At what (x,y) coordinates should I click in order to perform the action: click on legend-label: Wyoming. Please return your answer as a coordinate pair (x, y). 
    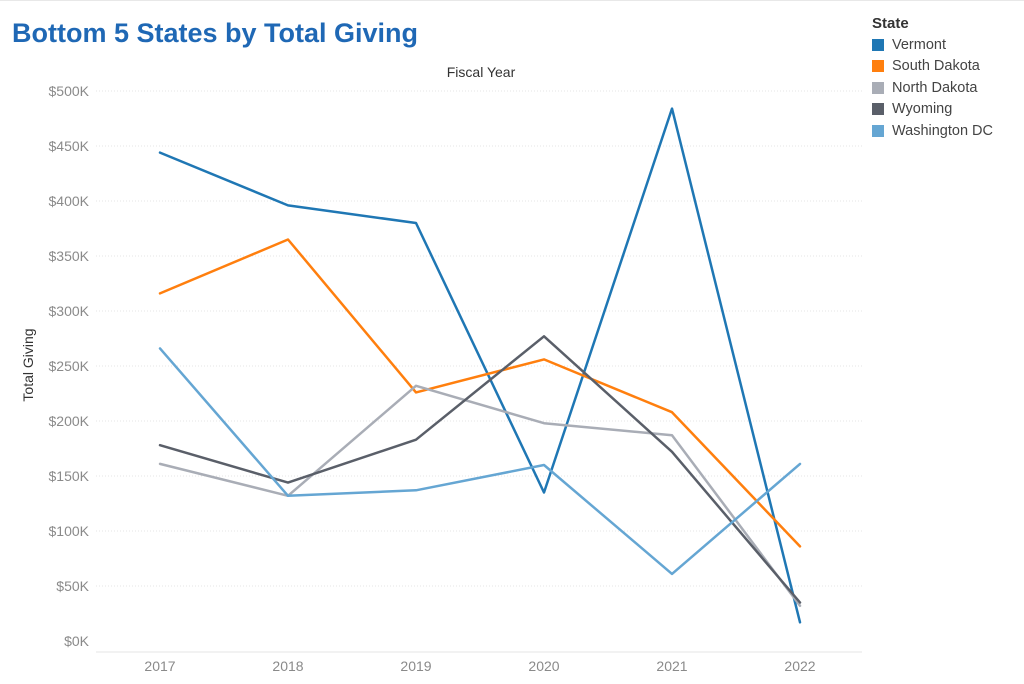
    Looking at the image, I should click on (922, 109).